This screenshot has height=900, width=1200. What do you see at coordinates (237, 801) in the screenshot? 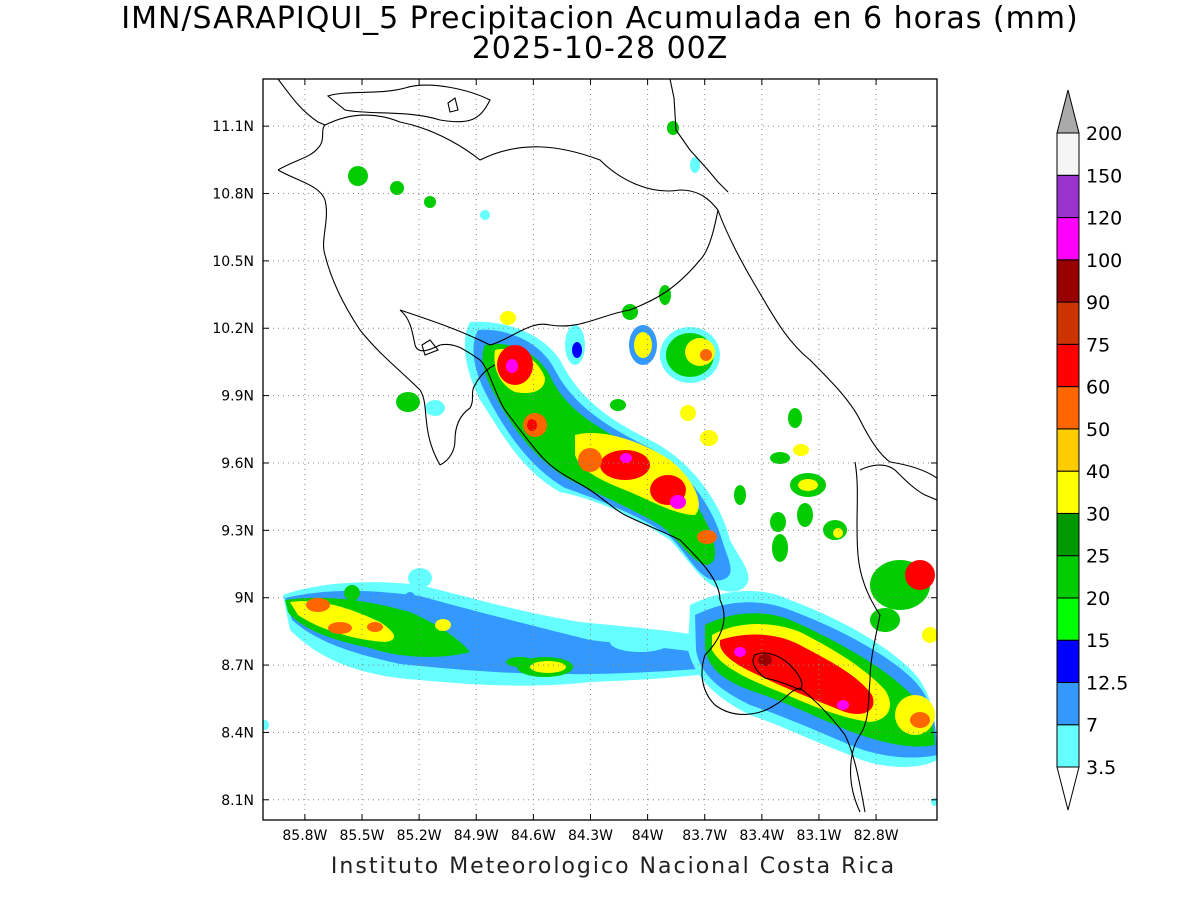
I see `lat-tick-label: 8.1N` at bounding box center [237, 801].